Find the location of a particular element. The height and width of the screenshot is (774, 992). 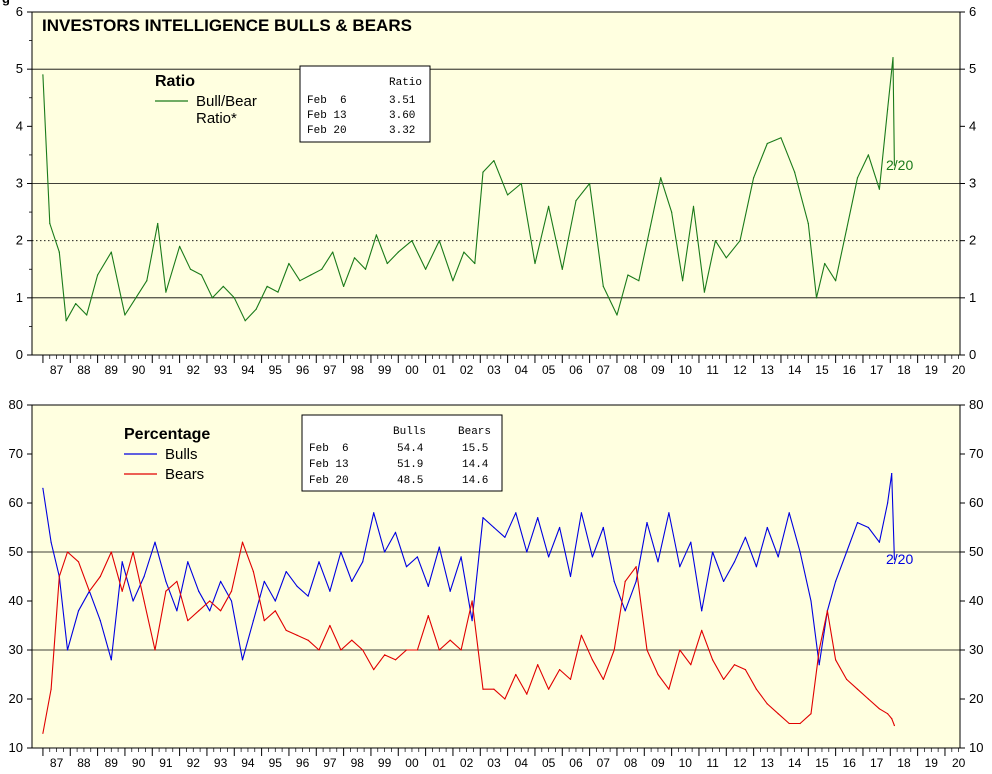

ratio-x-tick-label: 17 is located at coordinates (877, 370).